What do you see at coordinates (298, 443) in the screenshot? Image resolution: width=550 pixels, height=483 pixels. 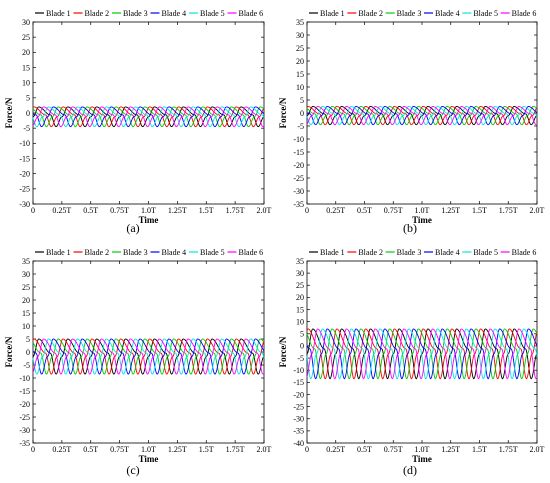 I see `y-tick-label: -40` at bounding box center [298, 443].